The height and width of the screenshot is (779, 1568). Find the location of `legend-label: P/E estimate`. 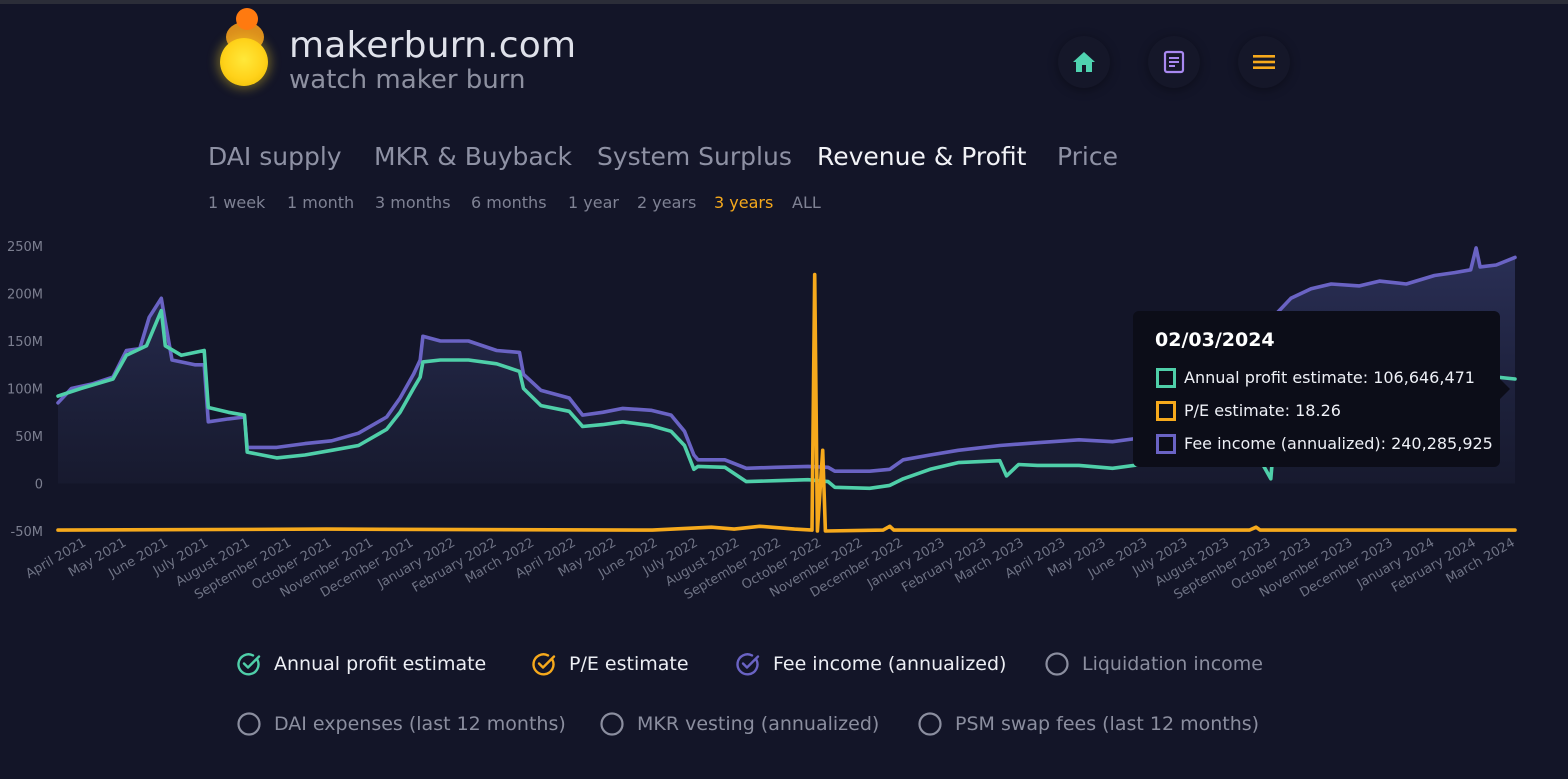

legend-label: P/E estimate is located at coordinates (629, 664).